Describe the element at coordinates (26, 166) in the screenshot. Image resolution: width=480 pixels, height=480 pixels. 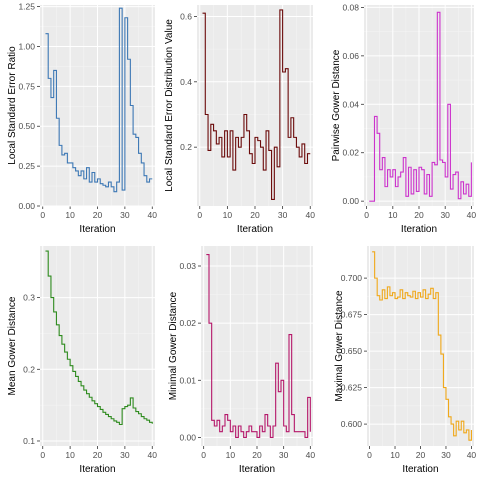
I see `y-tick-label: 0.25` at that location.